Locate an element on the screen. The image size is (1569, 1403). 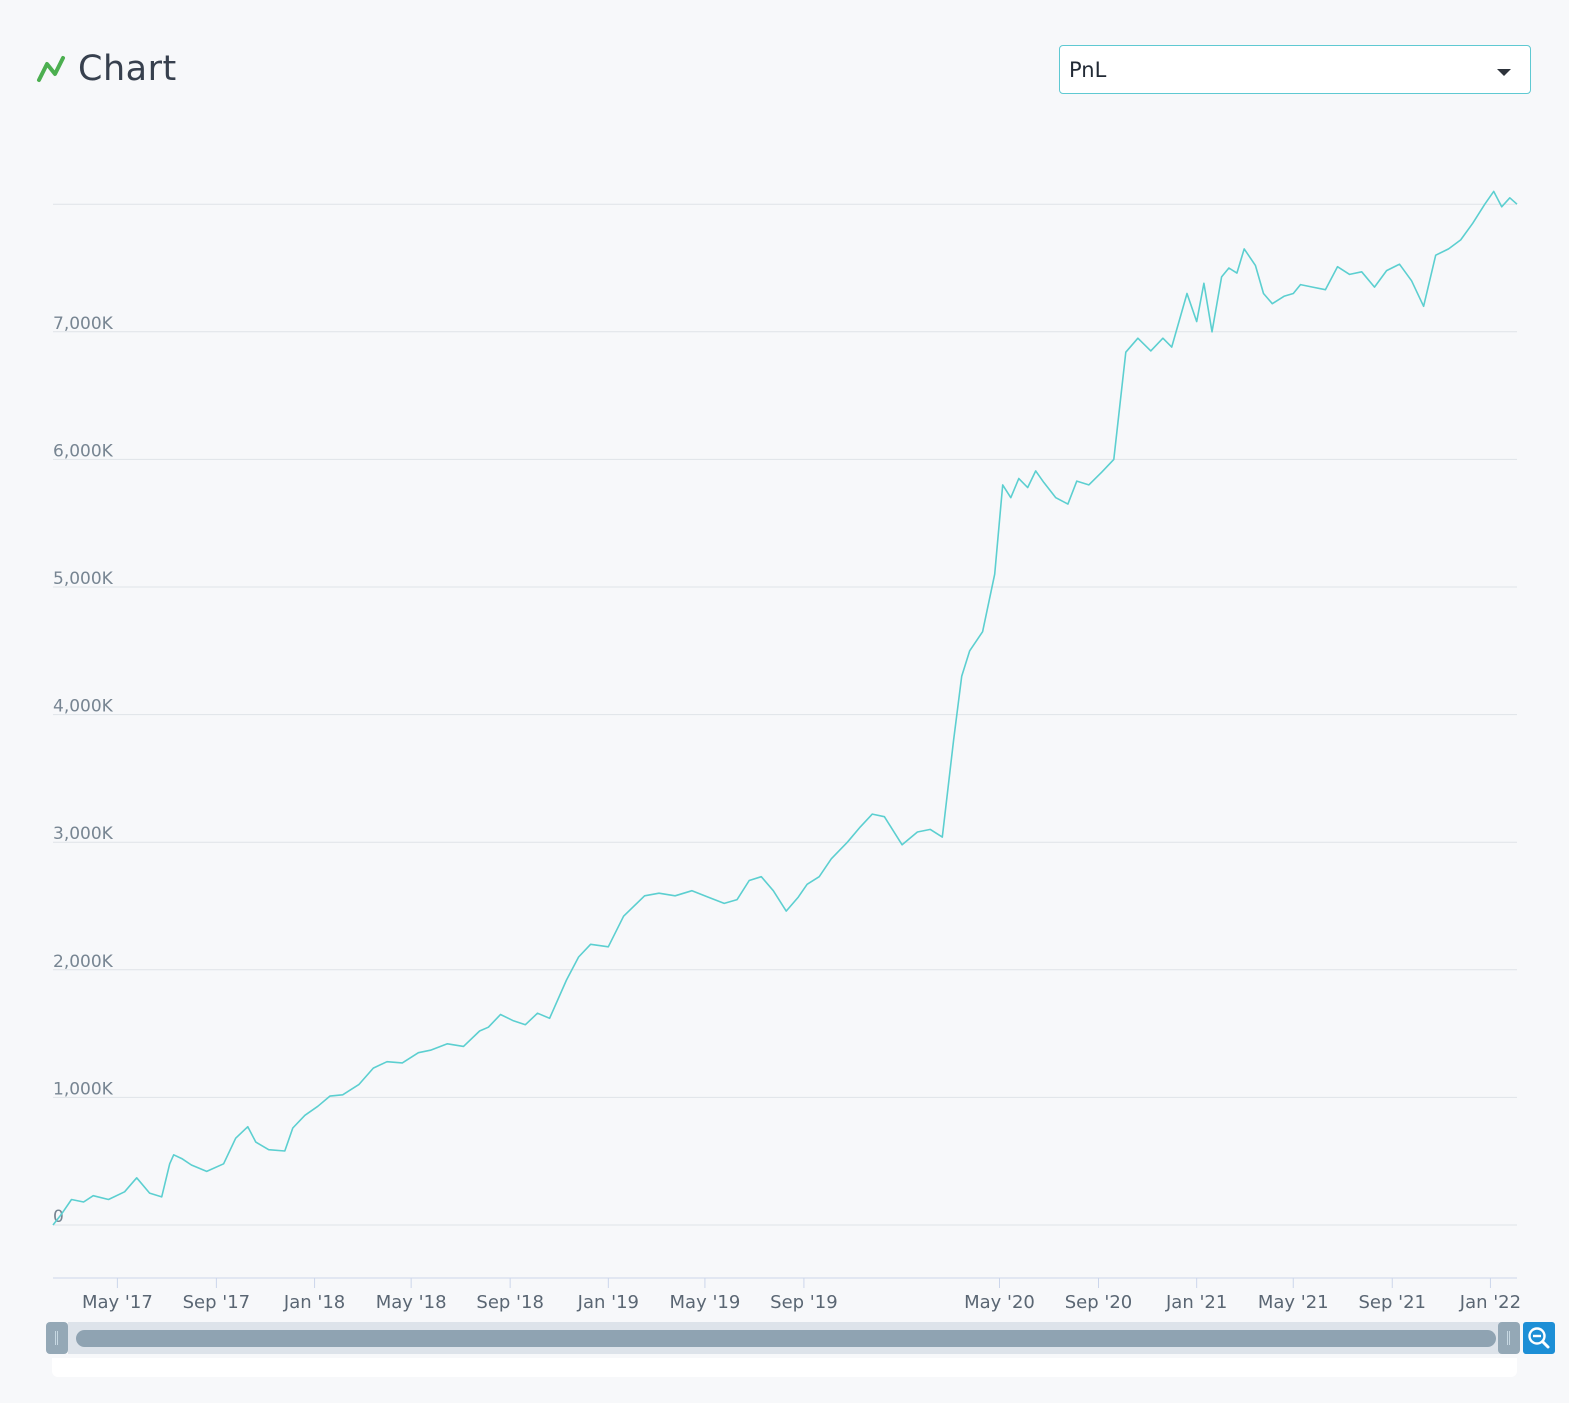
x-tick-label: May '20 is located at coordinates (999, 1302).